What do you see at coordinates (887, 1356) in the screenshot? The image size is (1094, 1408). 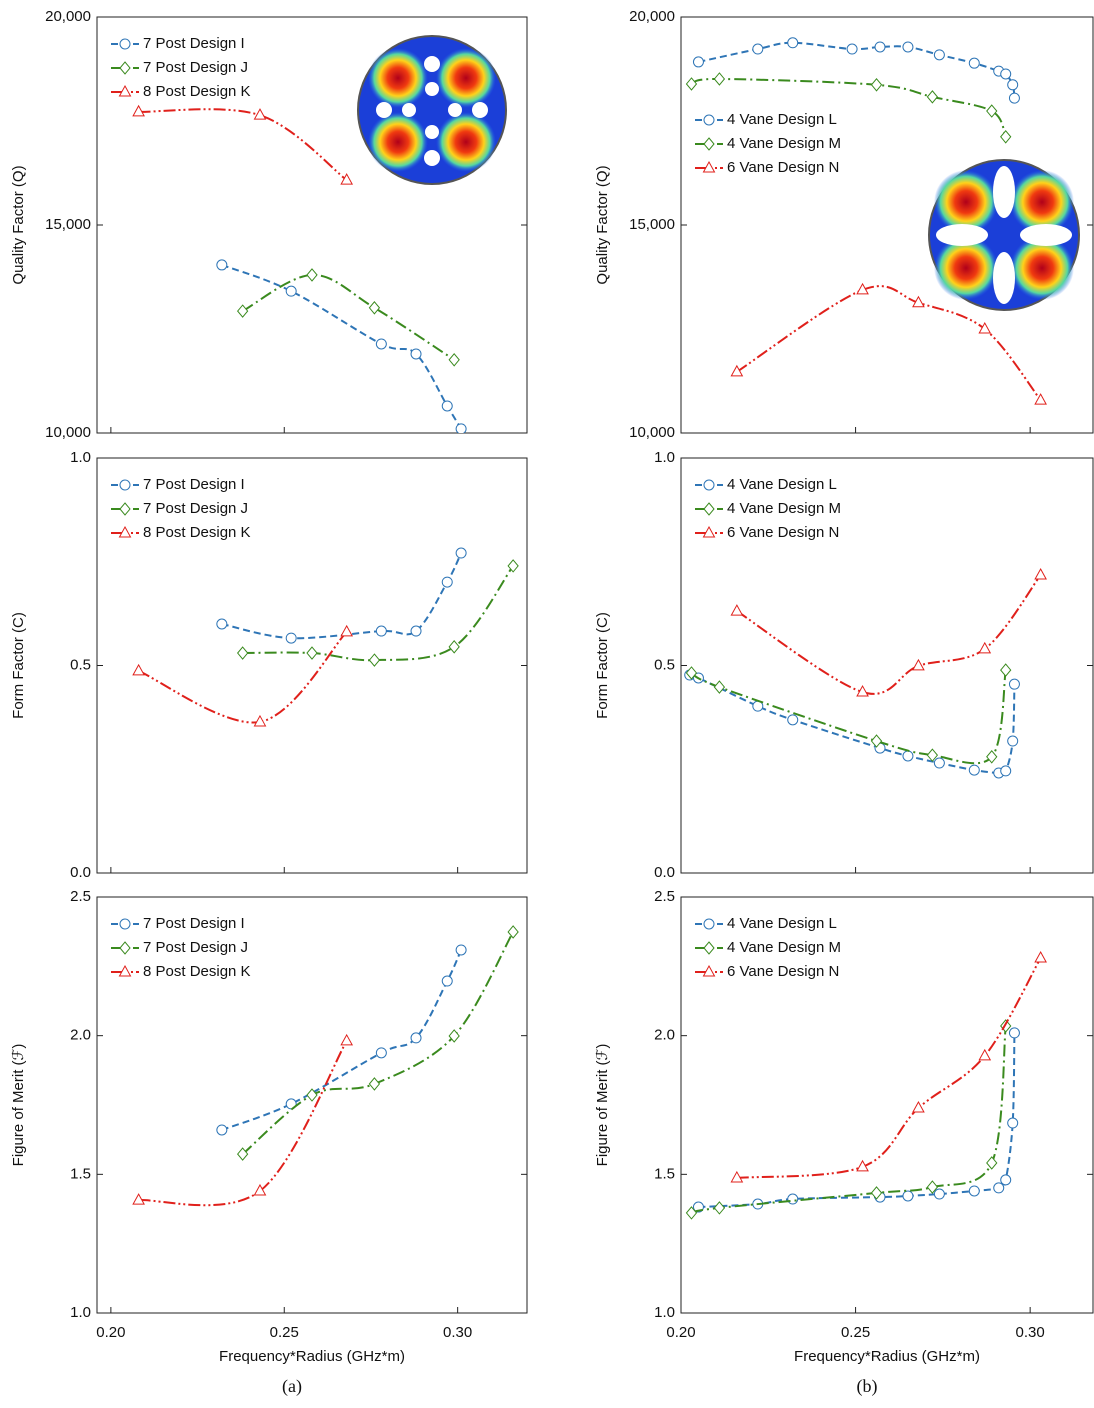 I see `x-axis-label: Frequency*Radius (GHz*m)` at bounding box center [887, 1356].